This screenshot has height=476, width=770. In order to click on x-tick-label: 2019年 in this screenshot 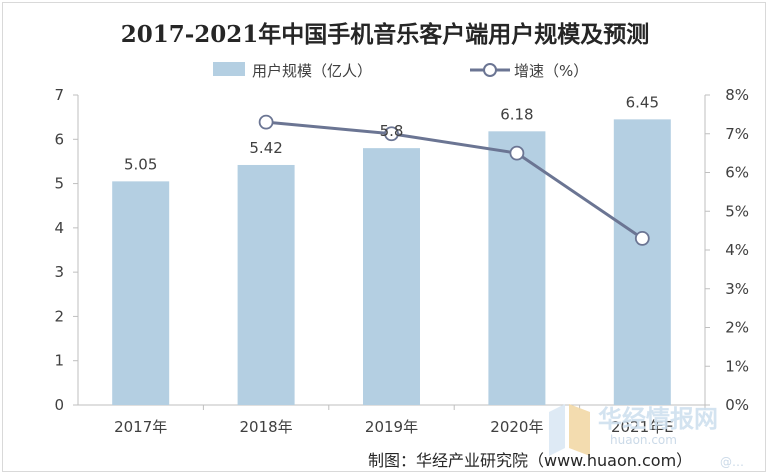, I will do `click(391, 427)`.